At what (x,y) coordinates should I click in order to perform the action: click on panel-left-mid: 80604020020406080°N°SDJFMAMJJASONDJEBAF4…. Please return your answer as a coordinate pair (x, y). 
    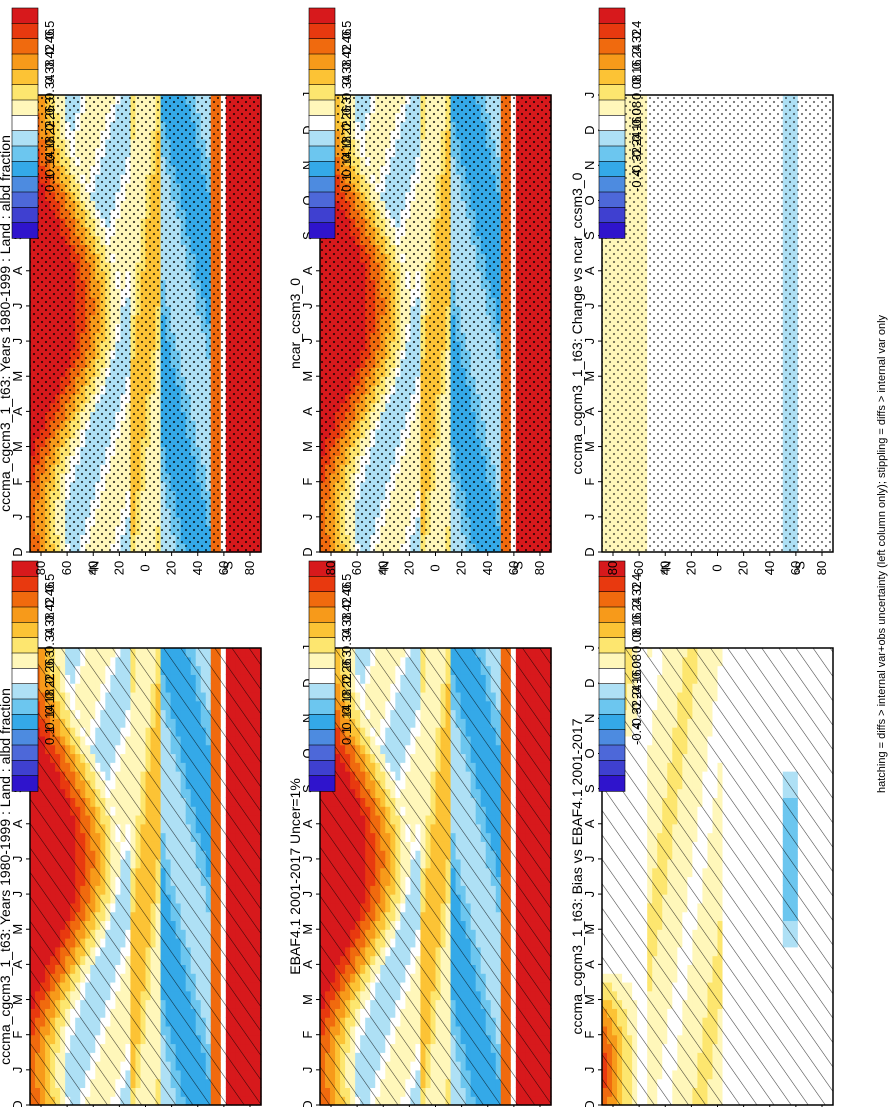
    Looking at the image, I should click on (419, 833).